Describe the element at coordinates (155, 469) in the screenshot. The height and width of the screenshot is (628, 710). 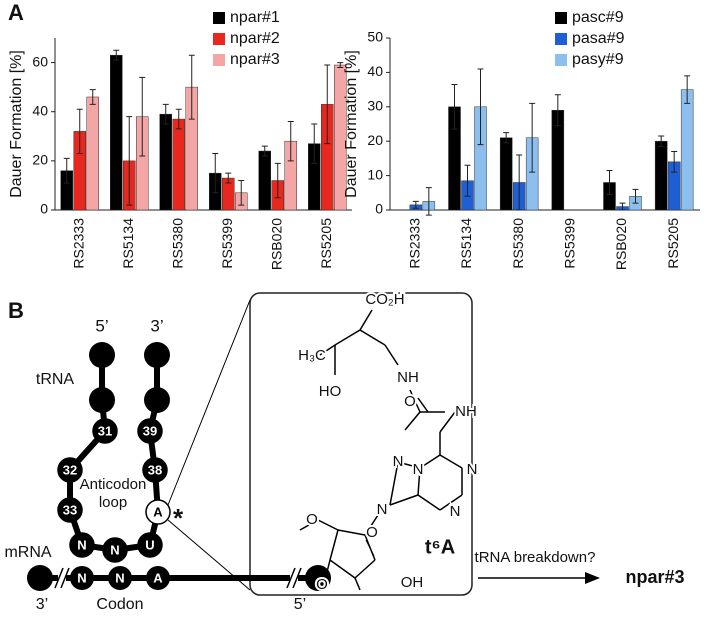
I see `nucleotide-label: 38` at that location.